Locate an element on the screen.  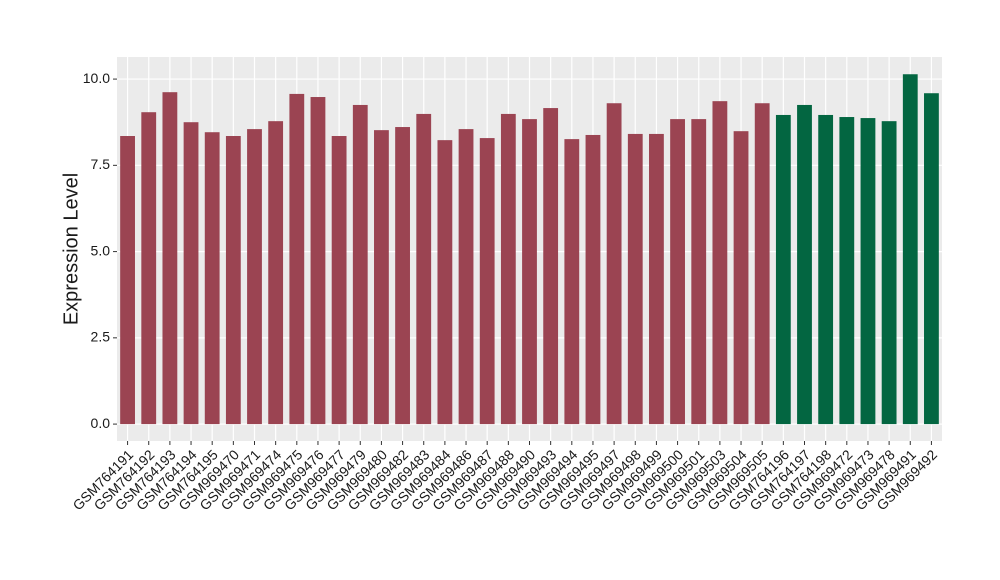
y-tick-label: 5.0 is located at coordinates (101, 250).